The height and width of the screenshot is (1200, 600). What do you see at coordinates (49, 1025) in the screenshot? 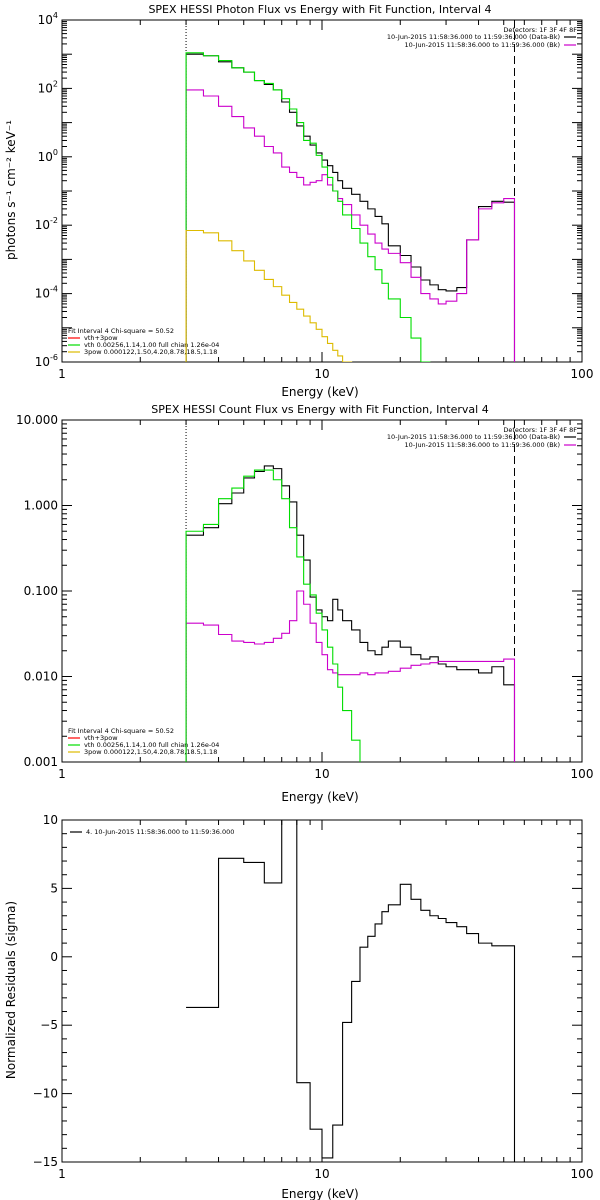
I see `y-tick-label: −5` at bounding box center [49, 1025].